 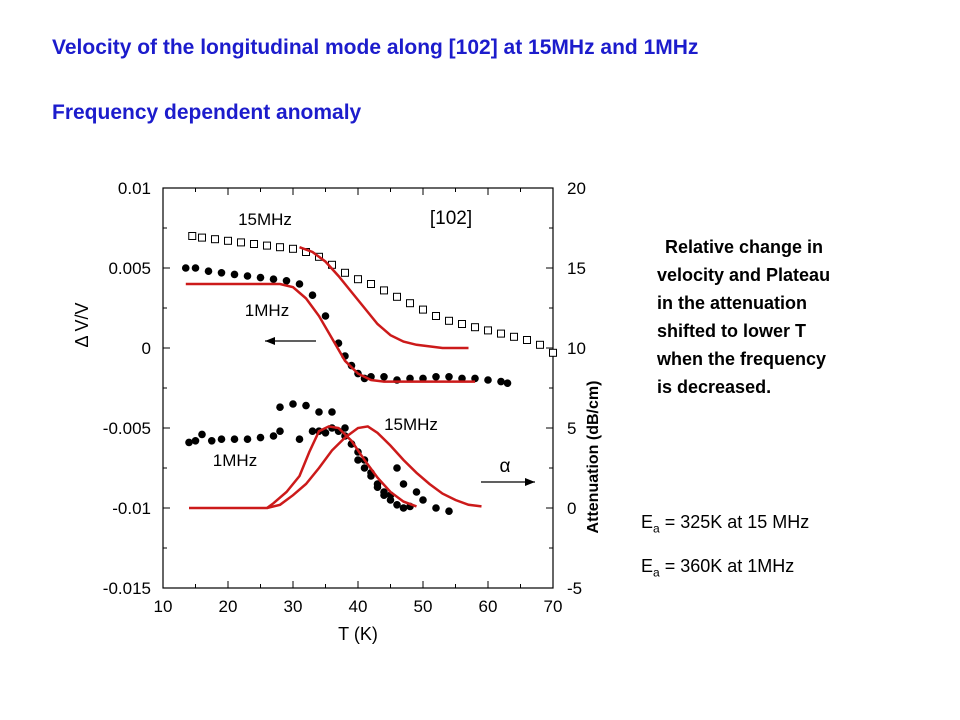 What do you see at coordinates (744, 247) in the screenshot?
I see `note-line: Relative change in` at bounding box center [744, 247].